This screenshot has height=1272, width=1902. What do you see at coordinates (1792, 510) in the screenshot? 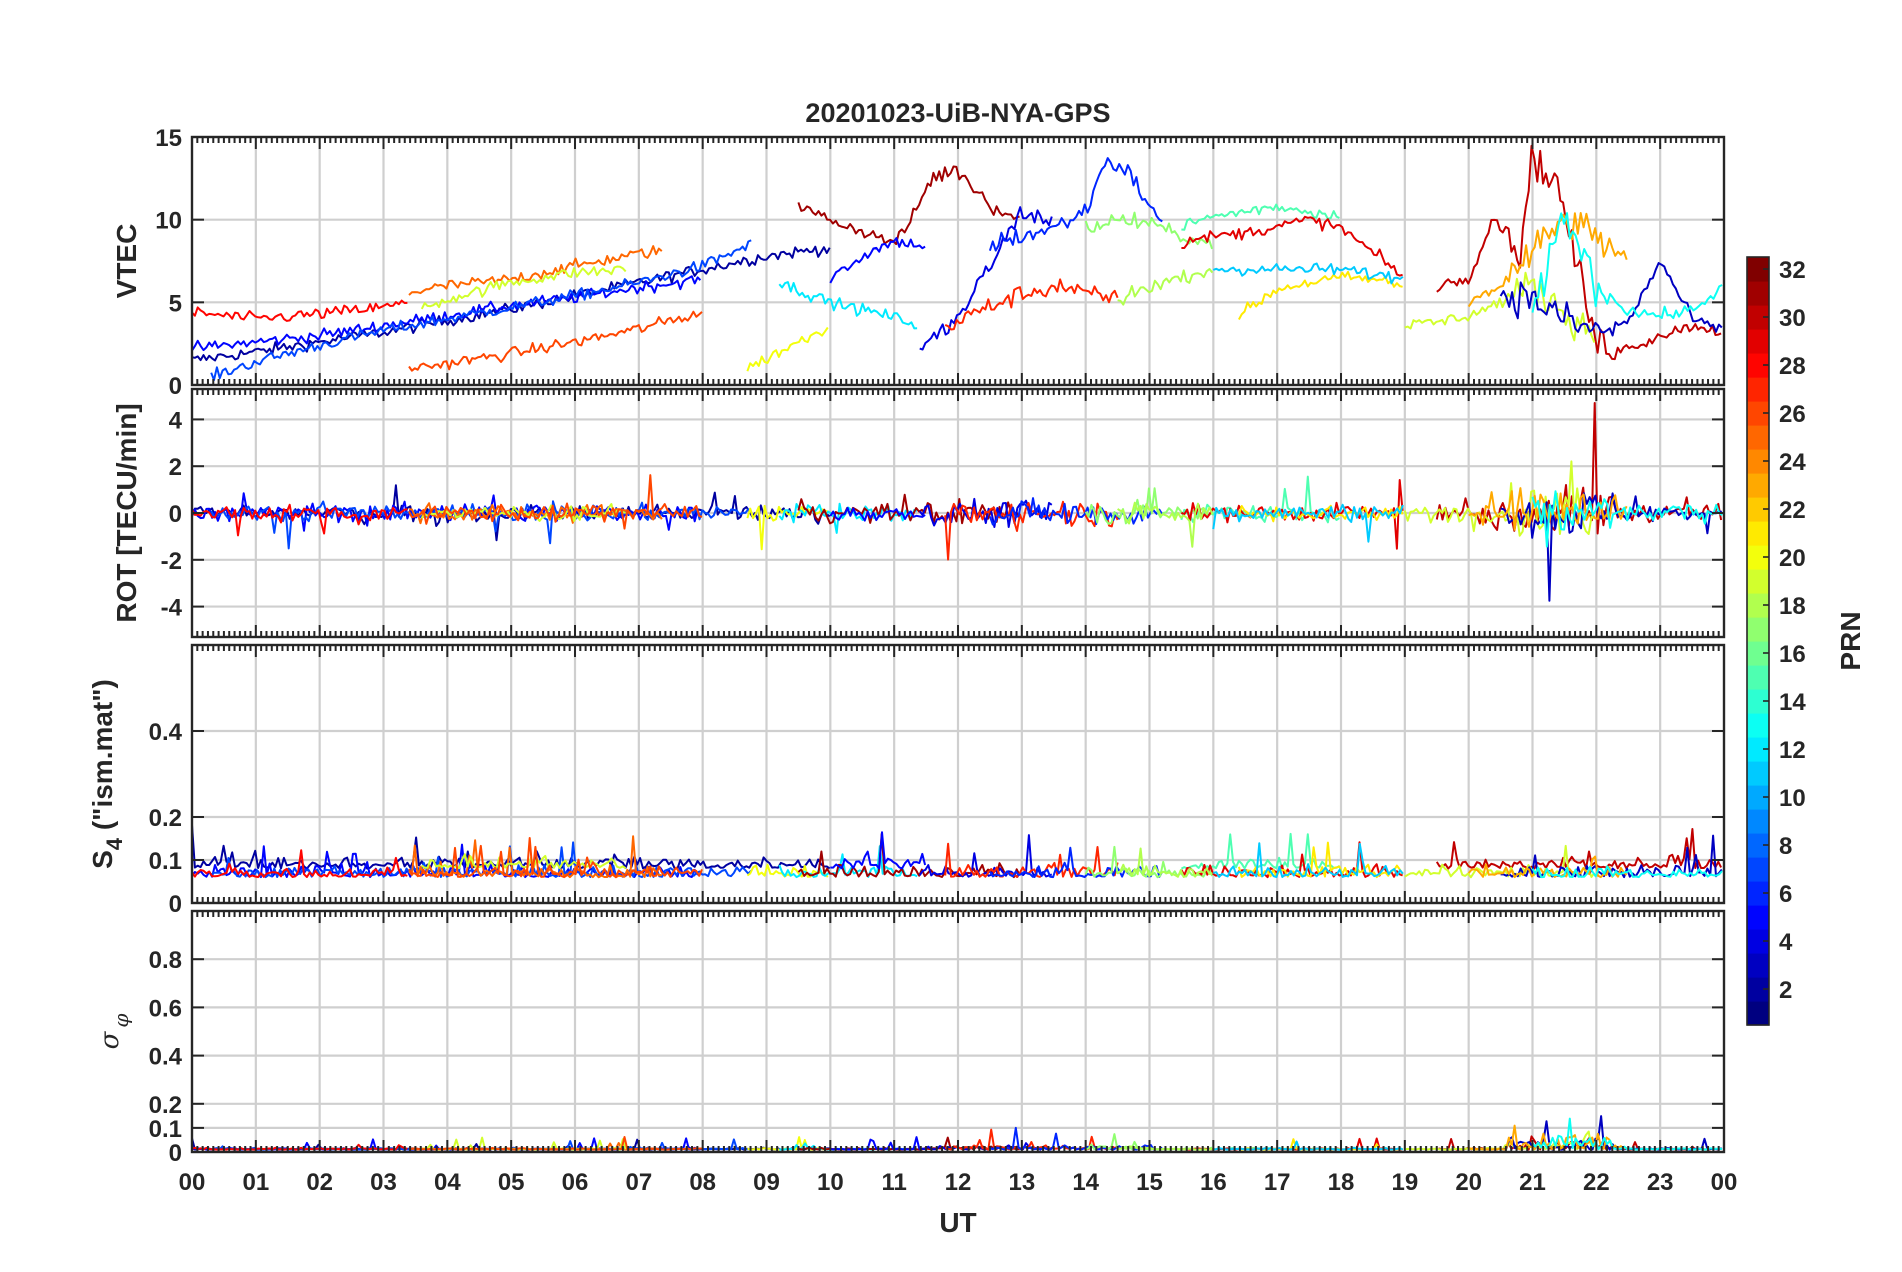
I see `colorbar-tick-label: 22` at bounding box center [1792, 510].